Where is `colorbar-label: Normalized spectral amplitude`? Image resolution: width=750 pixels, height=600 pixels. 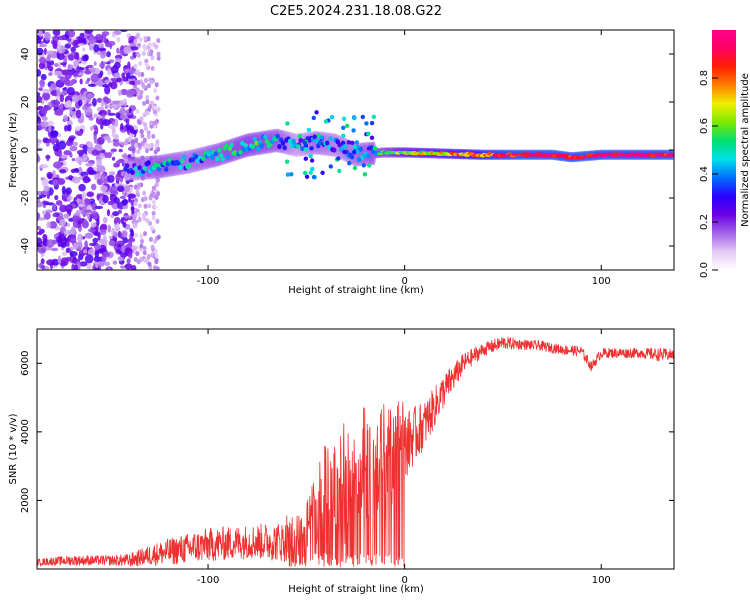
colorbar-label: Normalized spectral amplitude is located at coordinates (745, 150).